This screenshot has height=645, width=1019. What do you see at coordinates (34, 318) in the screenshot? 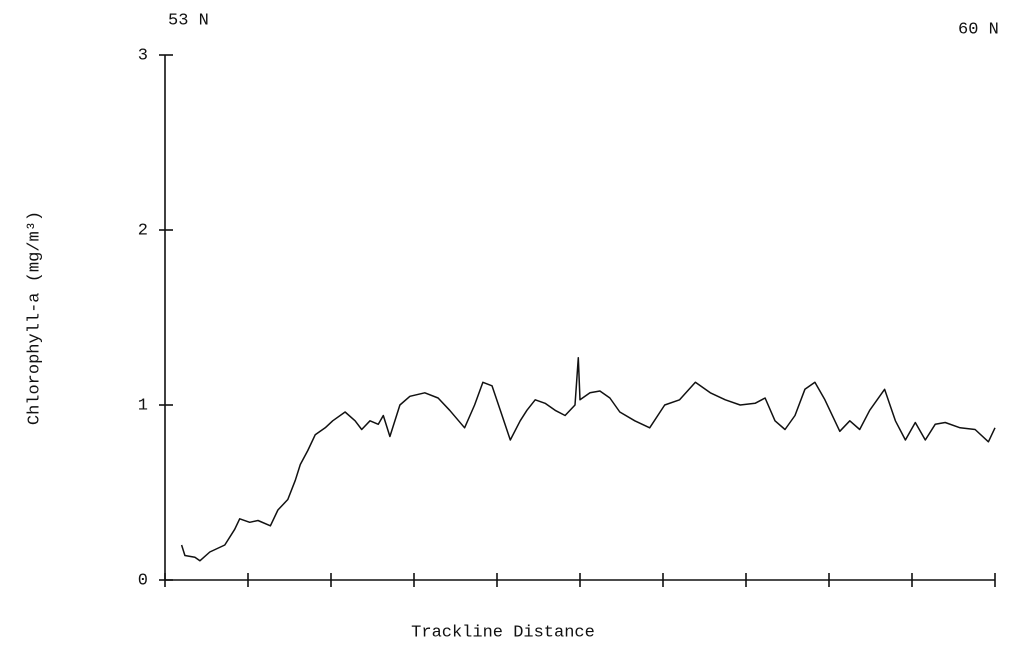
I see `y-axis-label: Chlorophyll-a (mg/m³)` at bounding box center [34, 318].